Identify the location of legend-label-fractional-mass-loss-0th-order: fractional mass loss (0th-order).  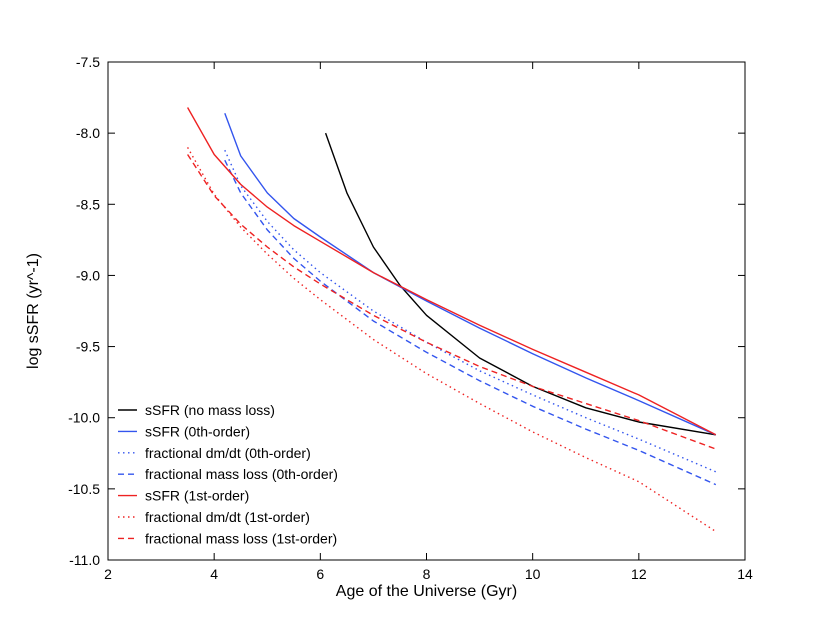
(241, 474).